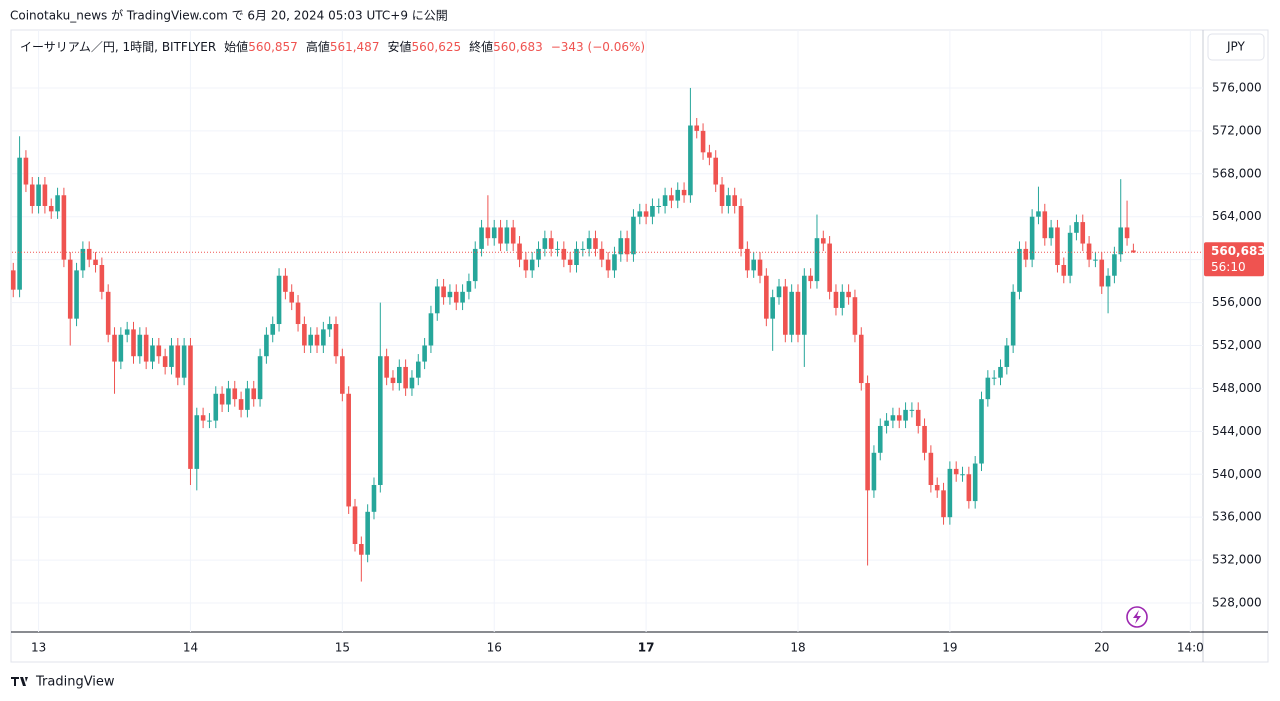 This screenshot has height=701, width=1280. I want to click on open-value: 560,857, so click(273, 47).